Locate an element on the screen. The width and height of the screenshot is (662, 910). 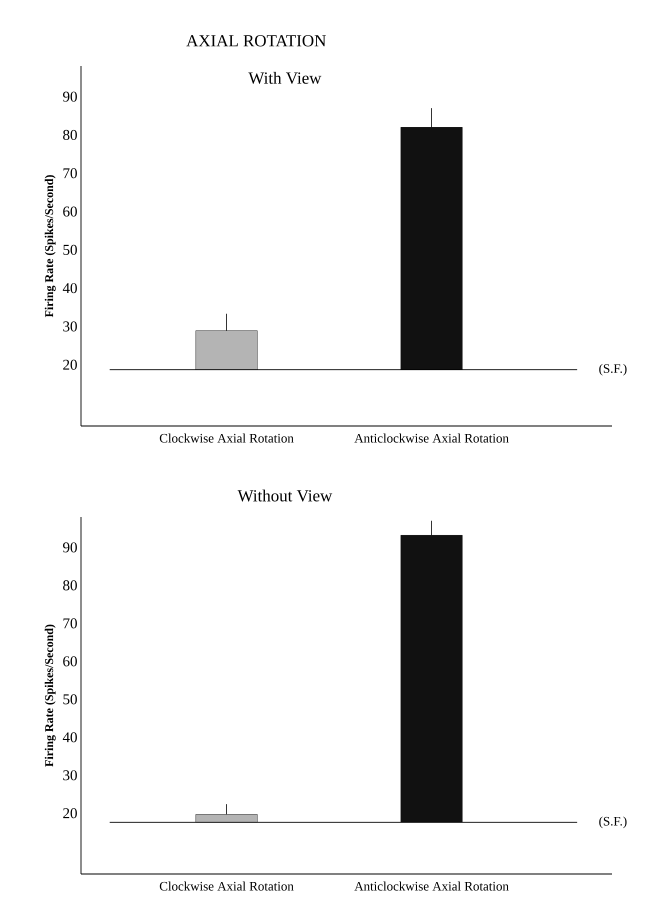
chart-title: AXIAL ROTATION is located at coordinates (256, 40).